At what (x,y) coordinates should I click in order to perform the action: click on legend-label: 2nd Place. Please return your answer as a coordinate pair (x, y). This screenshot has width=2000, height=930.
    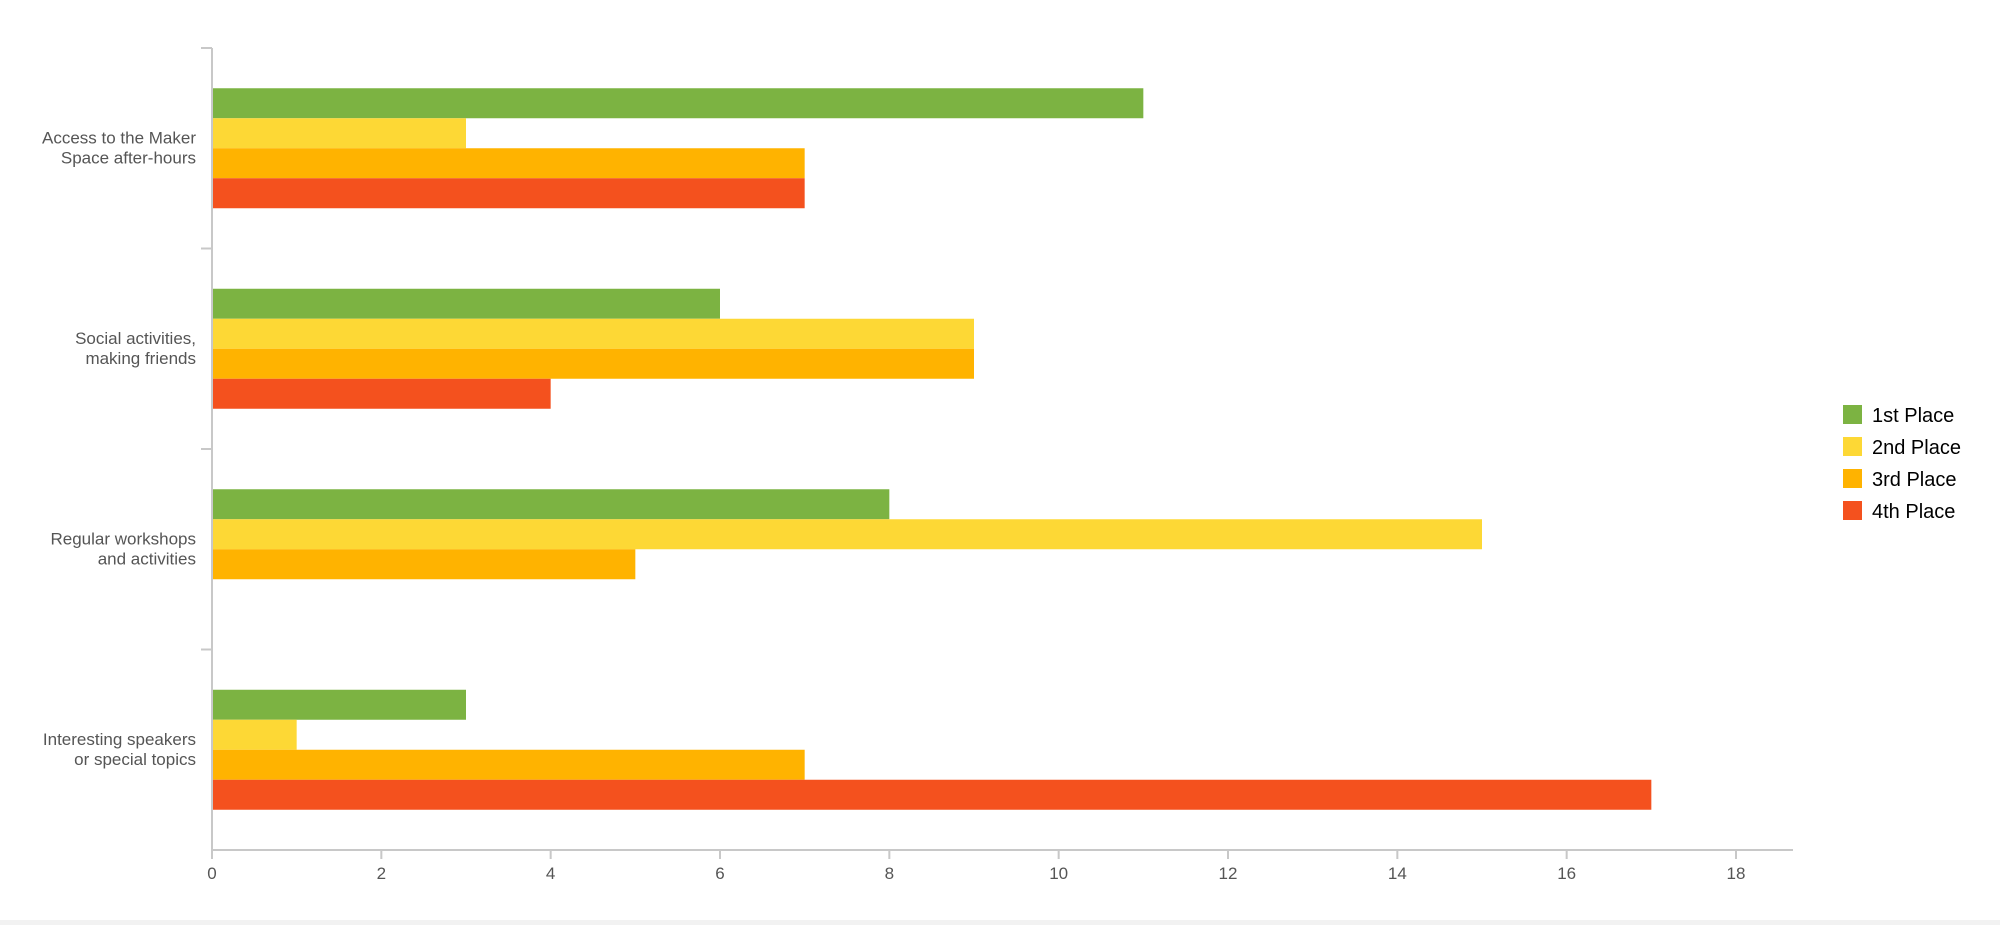
    Looking at the image, I should click on (1916, 448).